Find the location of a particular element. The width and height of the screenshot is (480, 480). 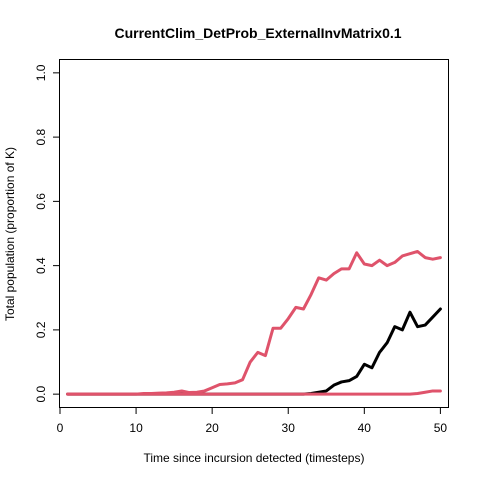

x-tick-label: 50 is located at coordinates (441, 428).